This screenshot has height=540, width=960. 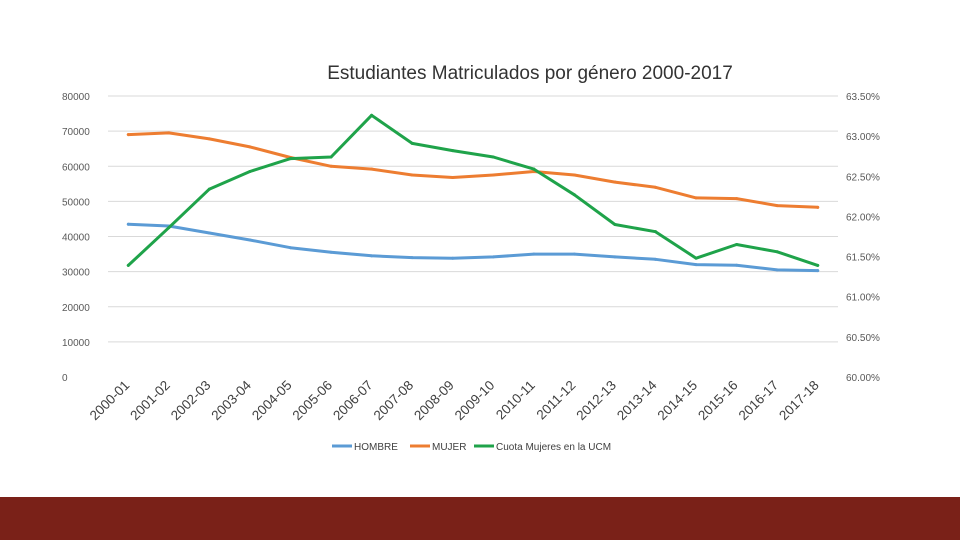 What do you see at coordinates (449, 447) in the screenshot?
I see `legend-label: MUJER` at bounding box center [449, 447].